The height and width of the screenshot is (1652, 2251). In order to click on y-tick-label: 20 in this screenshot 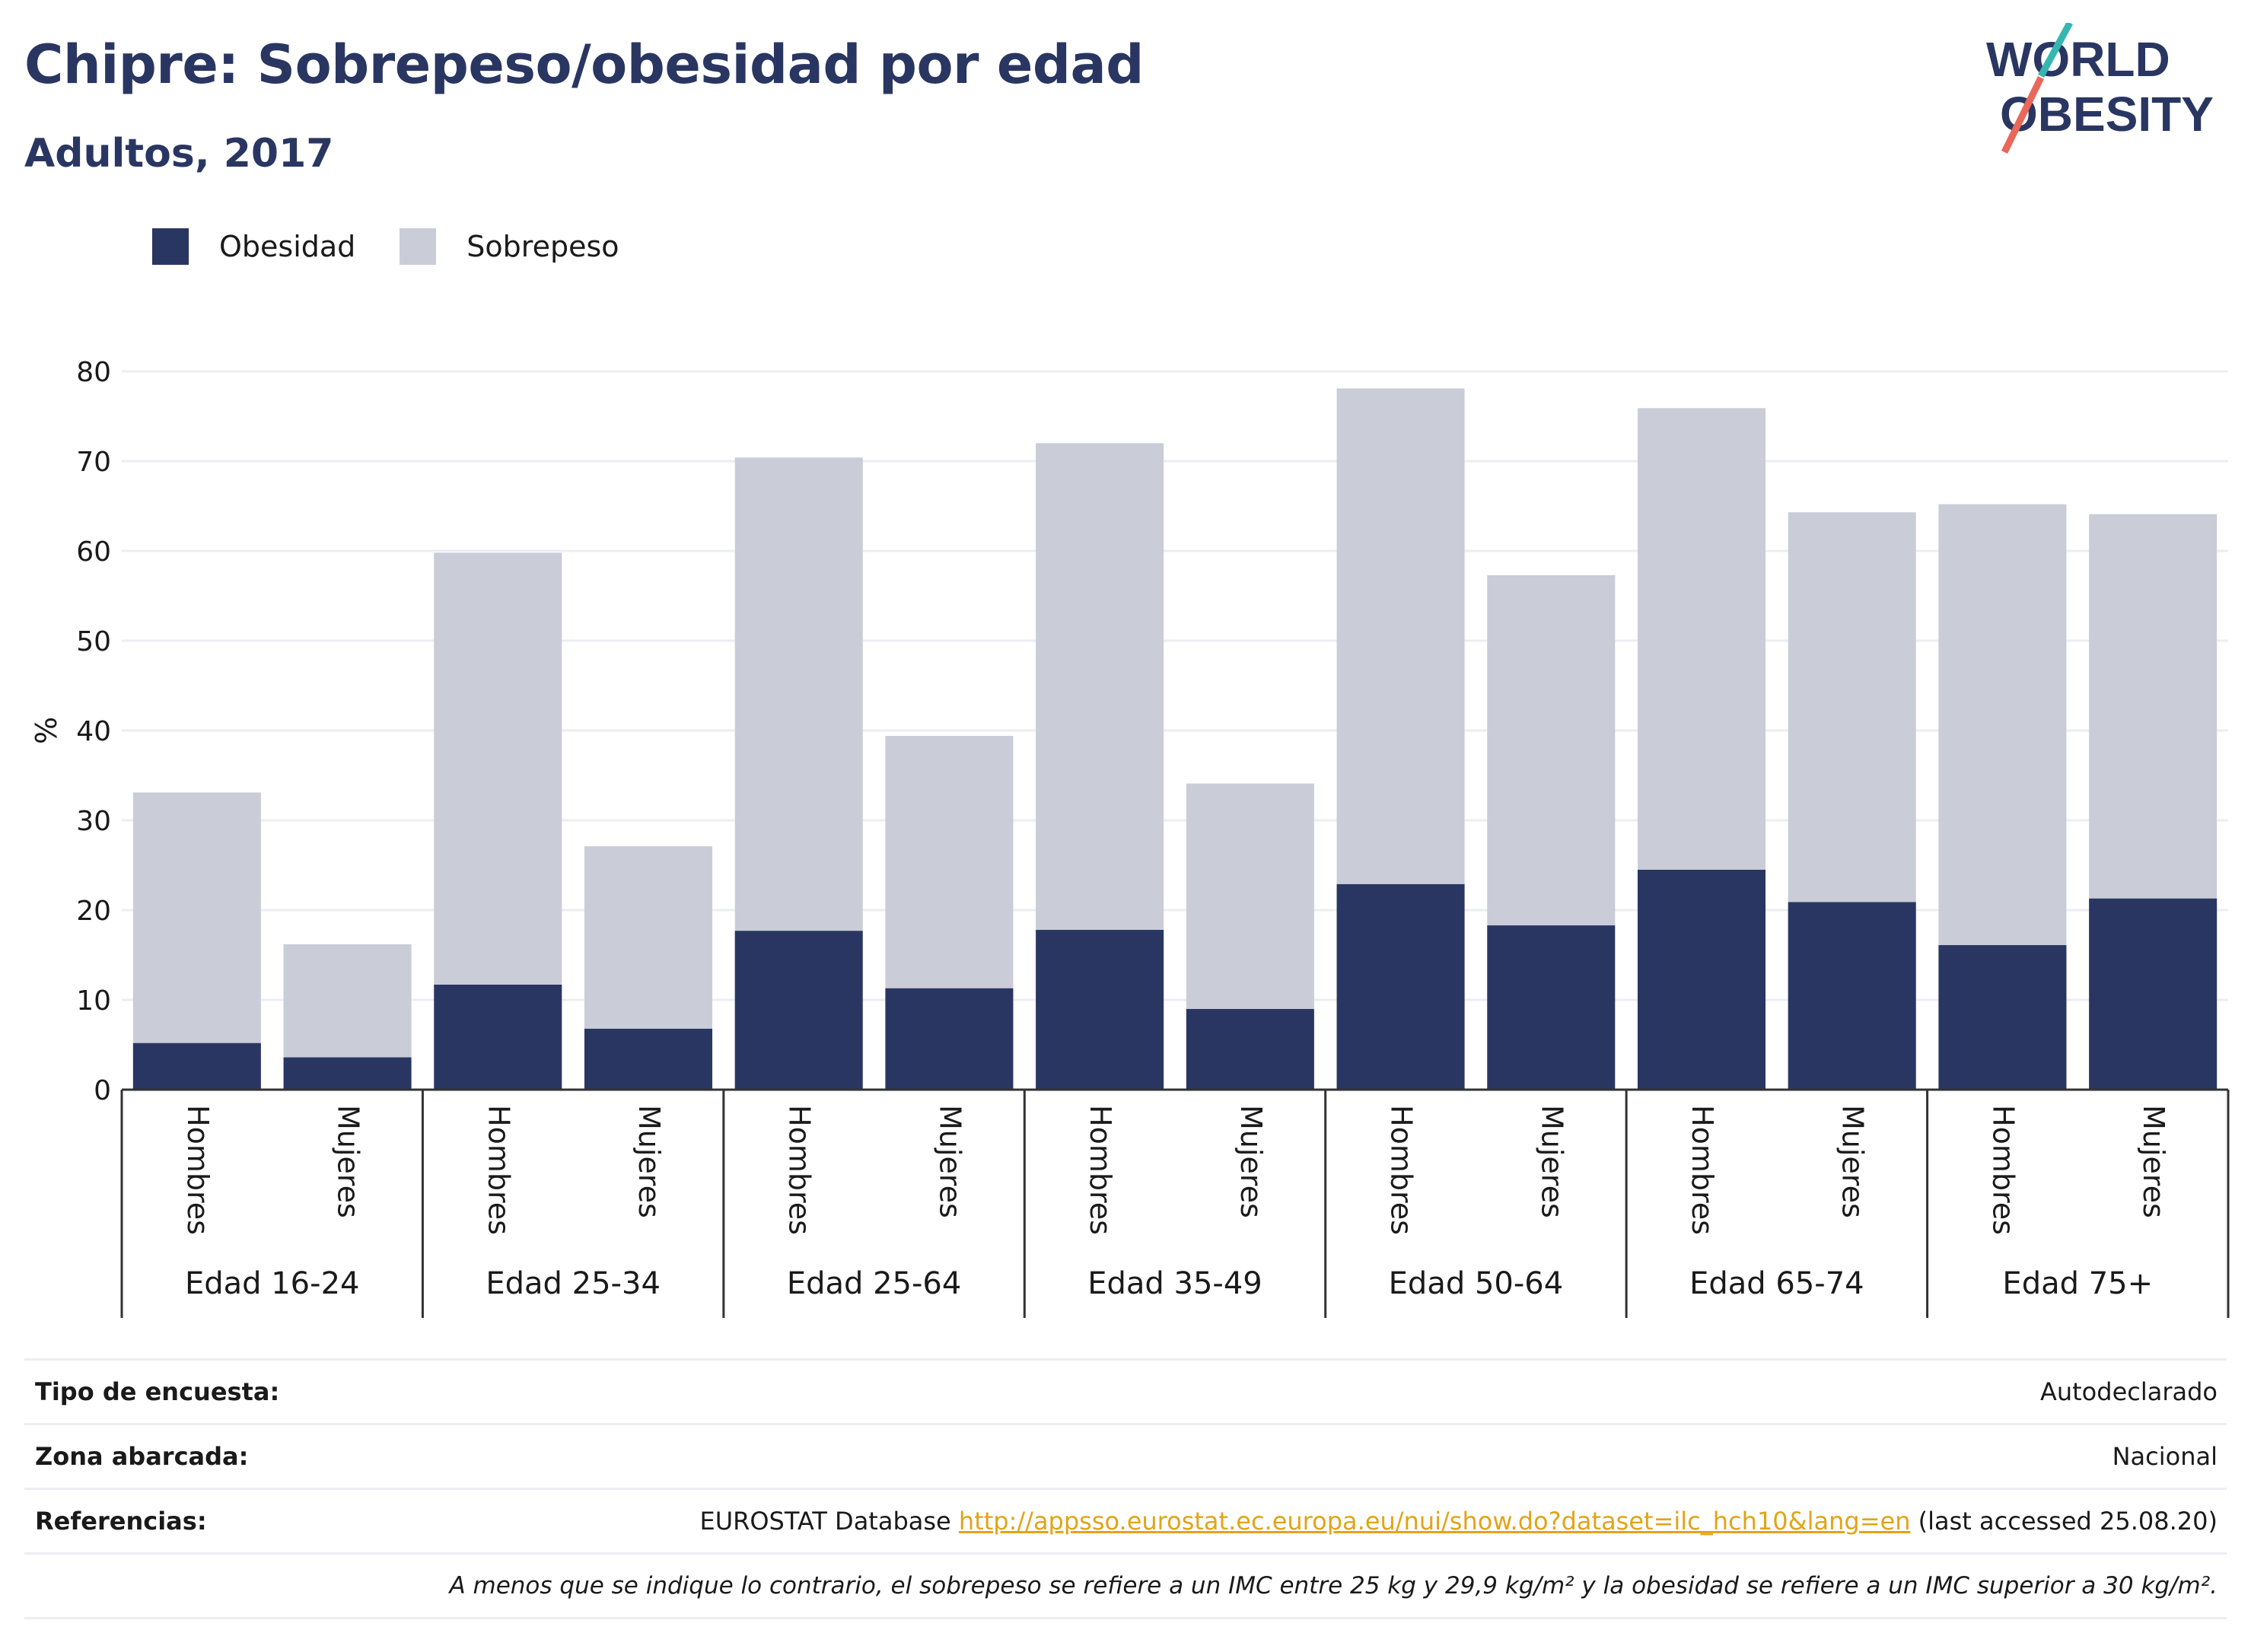, I will do `click(93, 911)`.